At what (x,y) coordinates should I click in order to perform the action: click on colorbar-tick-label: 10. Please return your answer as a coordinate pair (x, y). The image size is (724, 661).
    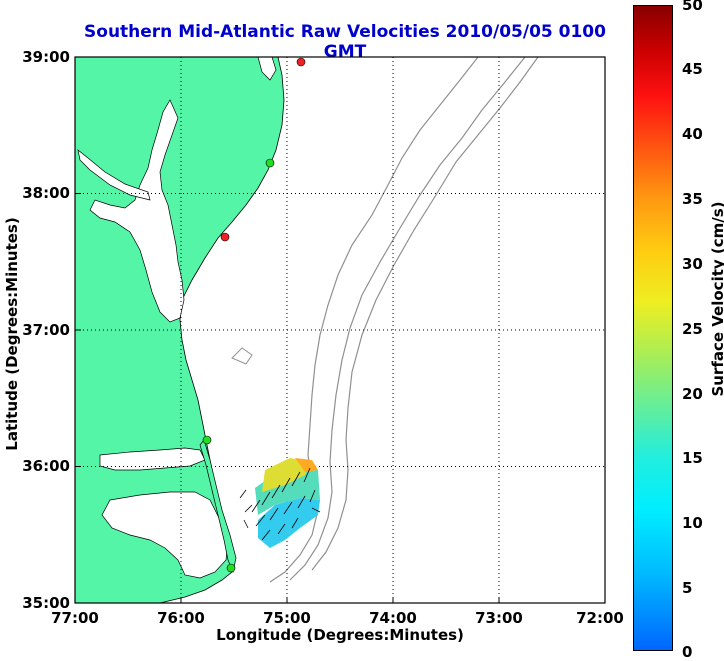
    Looking at the image, I should click on (692, 523).